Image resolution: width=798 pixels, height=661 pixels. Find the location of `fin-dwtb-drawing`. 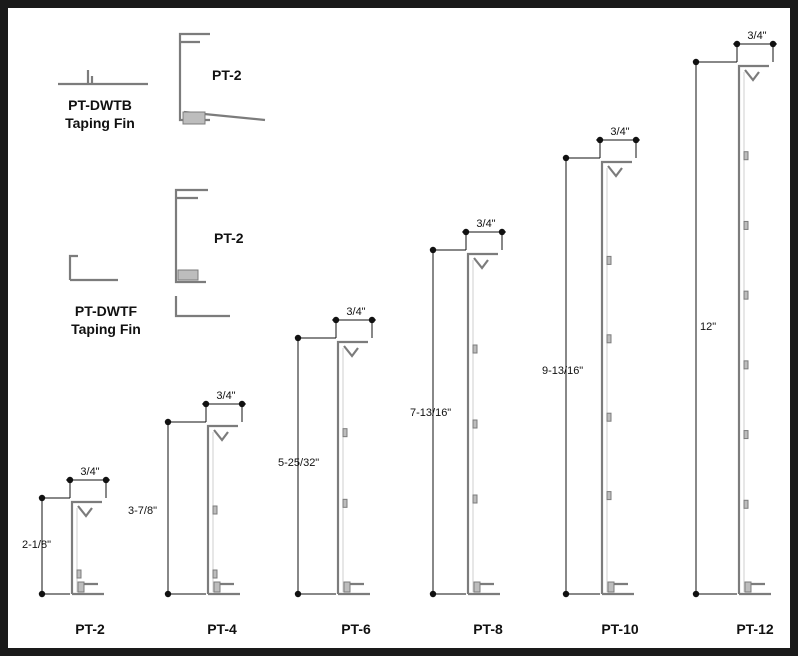

fin-dwtb-drawing is located at coordinates (103, 78).